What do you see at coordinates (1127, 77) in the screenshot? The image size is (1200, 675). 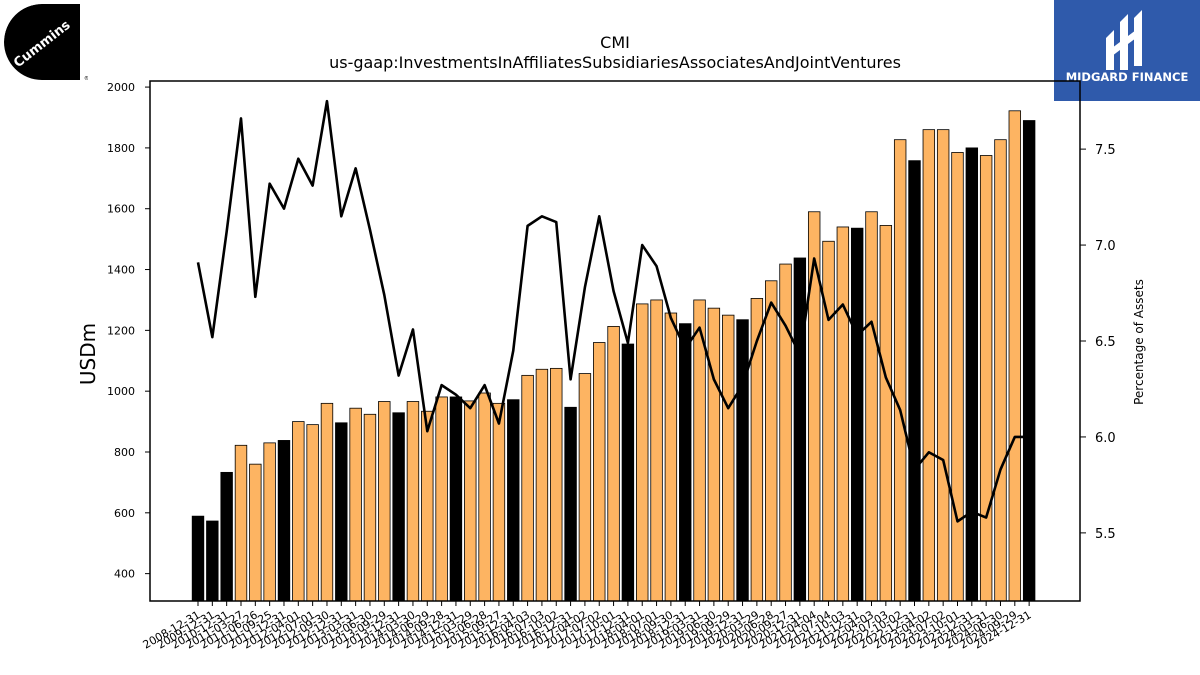 I see `midgard-logo-text: MIDGARD FINANCE` at bounding box center [1127, 77].